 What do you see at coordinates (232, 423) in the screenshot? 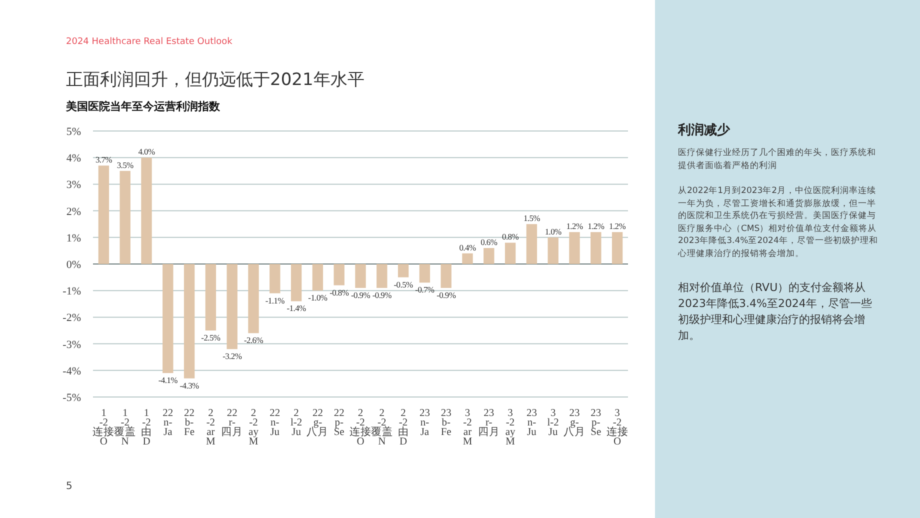
I see `x-tick-label: 22 r- 四月` at bounding box center [232, 423].